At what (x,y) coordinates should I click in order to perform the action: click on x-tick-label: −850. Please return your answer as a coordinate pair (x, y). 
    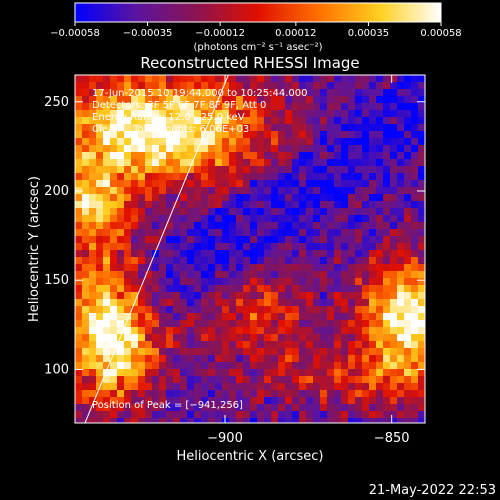
    Looking at the image, I should click on (392, 438).